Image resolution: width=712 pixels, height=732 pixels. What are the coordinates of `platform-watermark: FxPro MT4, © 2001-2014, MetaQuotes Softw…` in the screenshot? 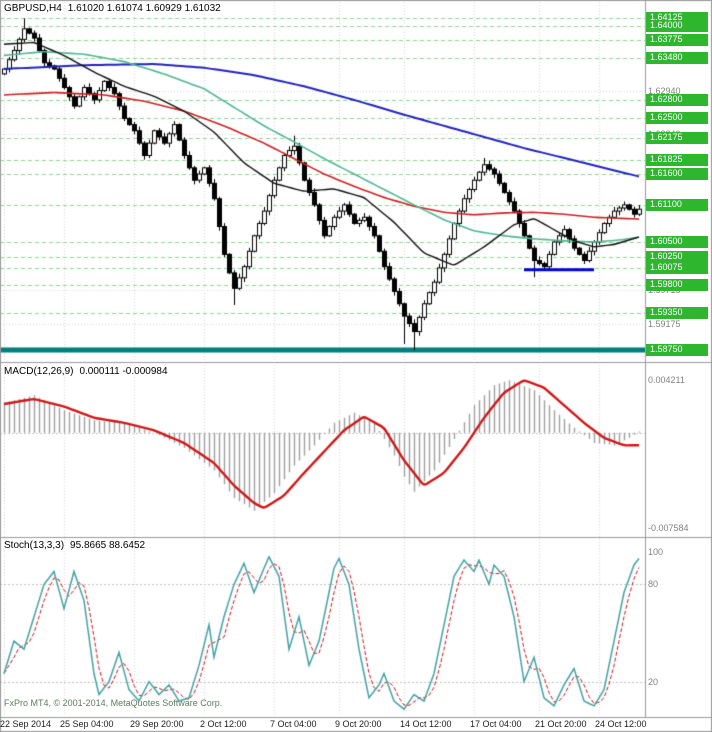 It's located at (113, 703).